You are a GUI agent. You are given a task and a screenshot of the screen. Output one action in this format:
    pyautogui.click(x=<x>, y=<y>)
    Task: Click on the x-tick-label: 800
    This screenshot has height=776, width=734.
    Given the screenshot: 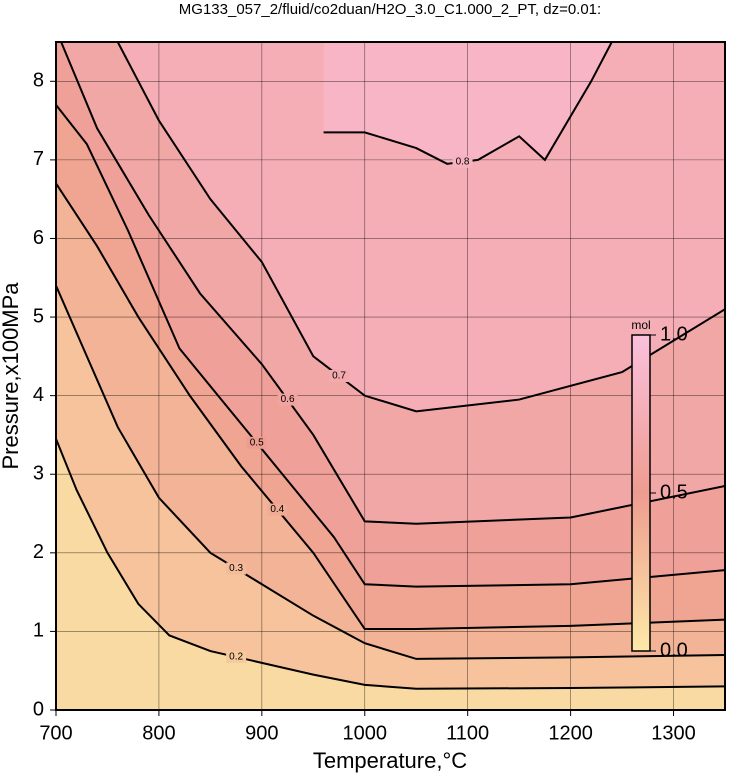 What is the action you would take?
    pyautogui.click(x=158, y=733)
    